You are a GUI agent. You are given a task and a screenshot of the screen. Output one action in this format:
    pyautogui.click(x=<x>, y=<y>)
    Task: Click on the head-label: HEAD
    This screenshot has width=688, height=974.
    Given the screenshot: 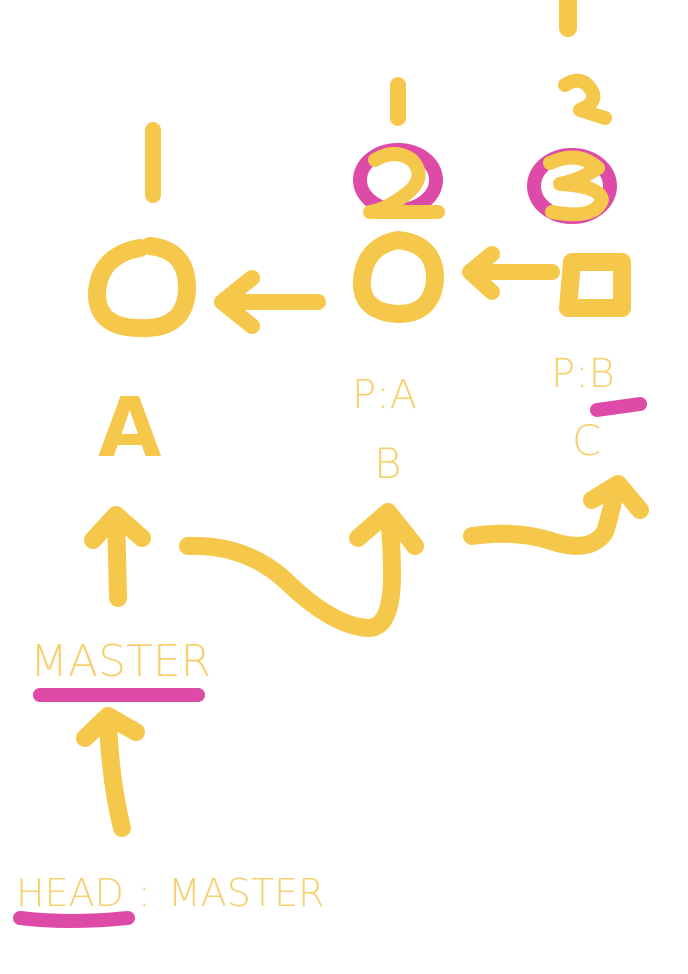 What is the action you would take?
    pyautogui.click(x=70, y=893)
    